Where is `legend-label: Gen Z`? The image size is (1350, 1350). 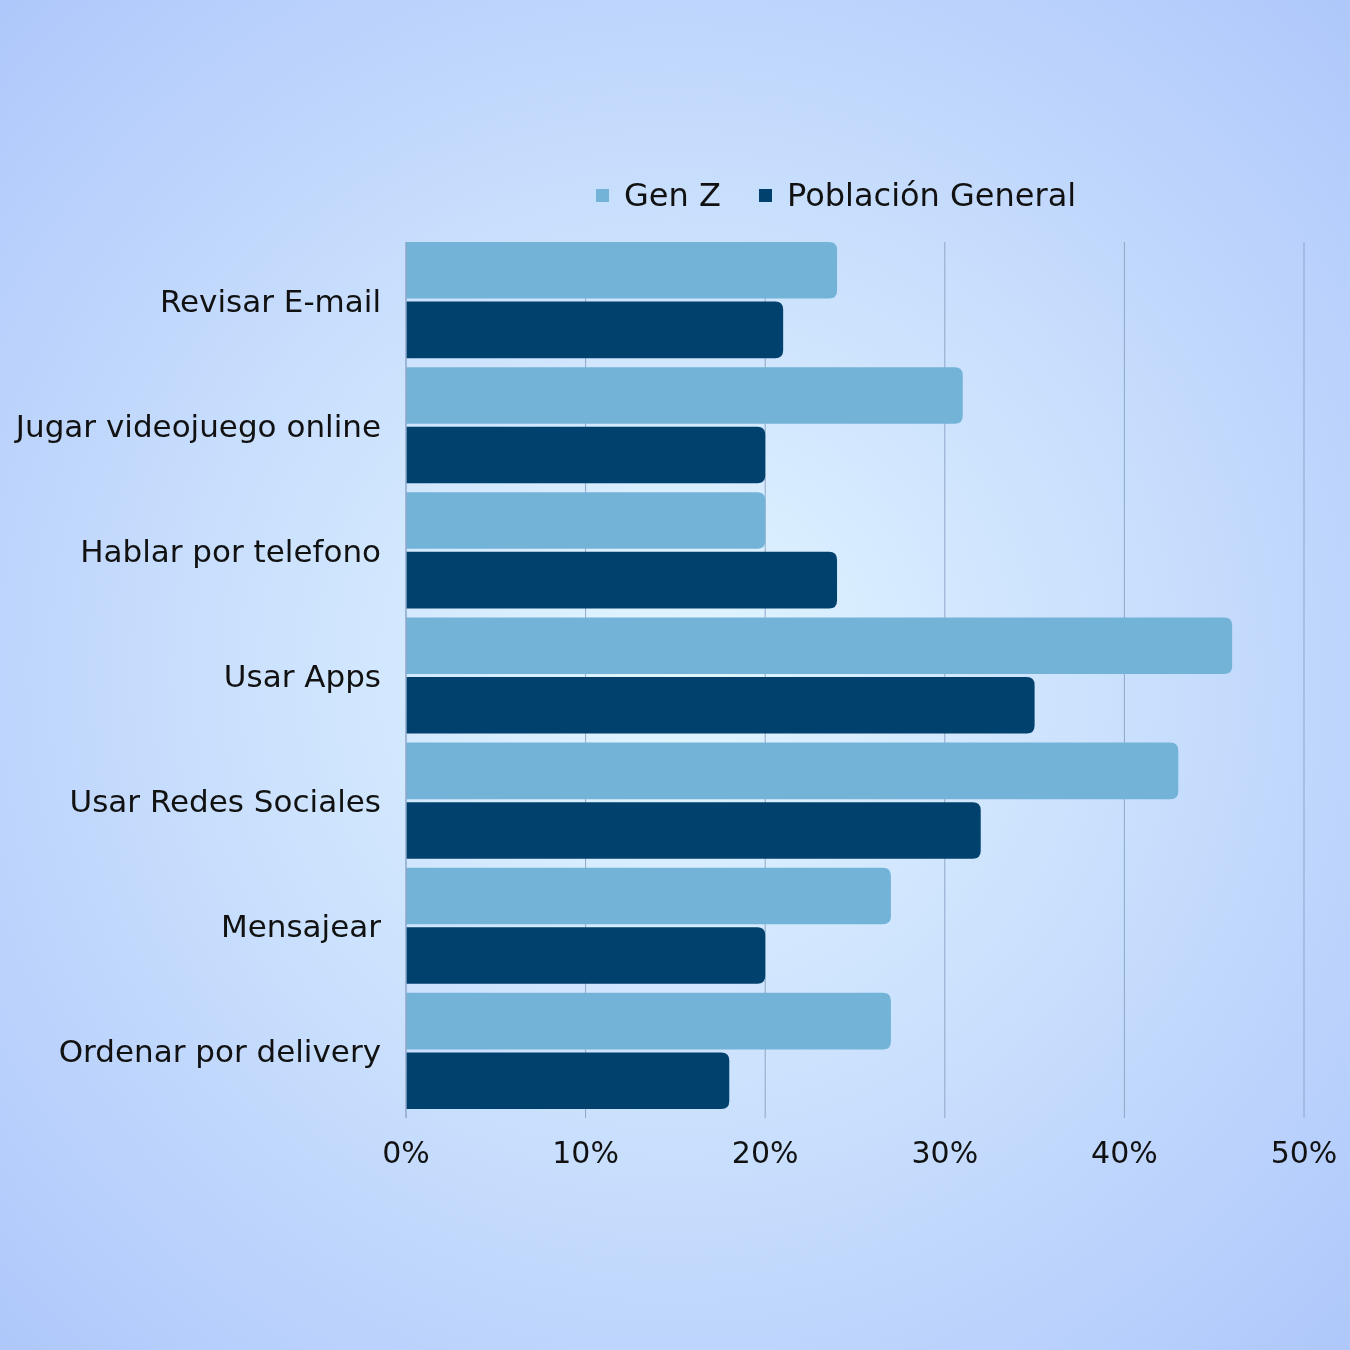
legend-label: Gen Z is located at coordinates (672, 195).